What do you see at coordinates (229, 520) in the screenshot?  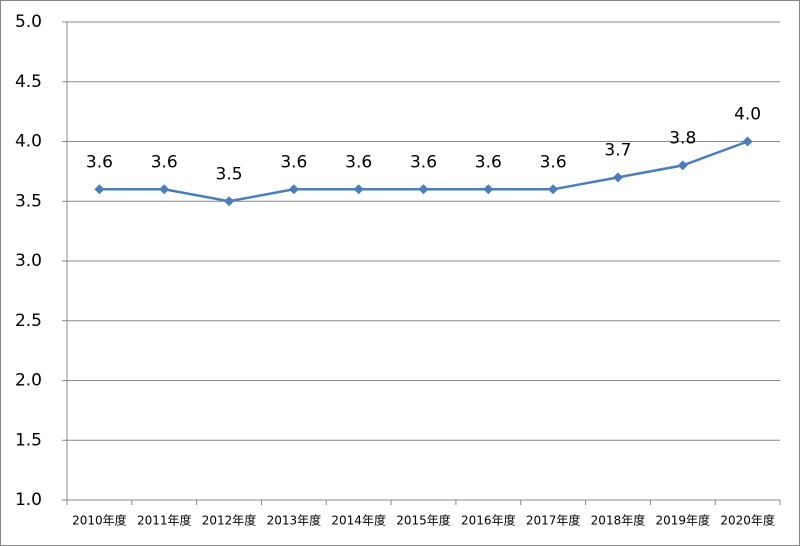 I see `x-tick-label: 2012年度` at bounding box center [229, 520].